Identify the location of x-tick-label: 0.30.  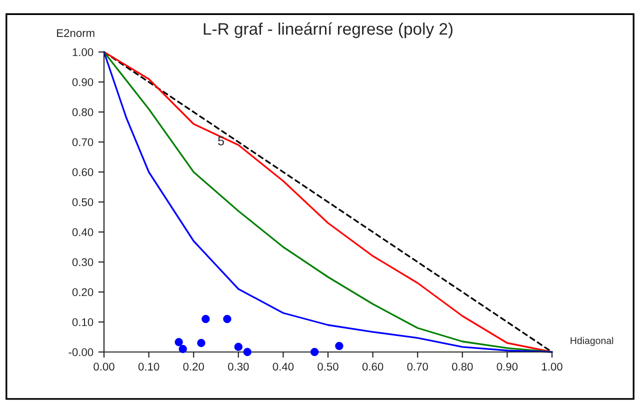
(238, 366).